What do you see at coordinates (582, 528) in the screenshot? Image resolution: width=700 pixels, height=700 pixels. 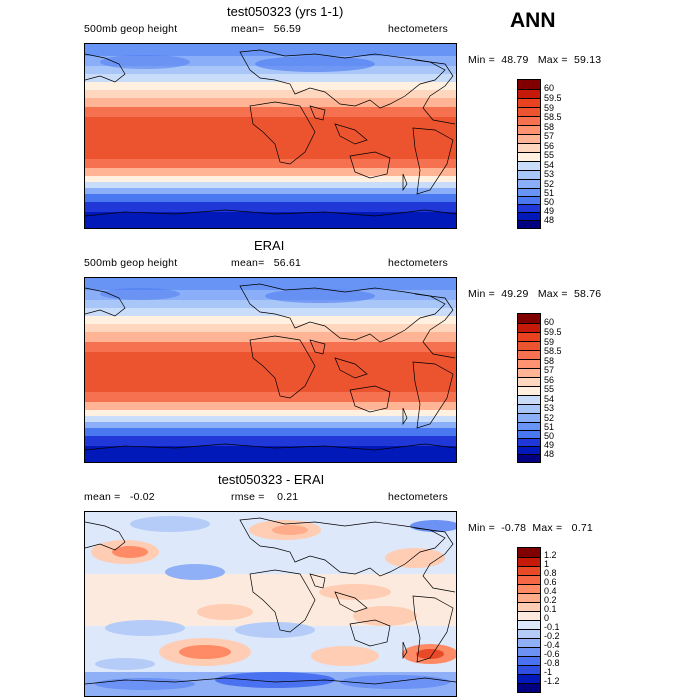 I see `panel3-max-value: 0.71` at bounding box center [582, 528].